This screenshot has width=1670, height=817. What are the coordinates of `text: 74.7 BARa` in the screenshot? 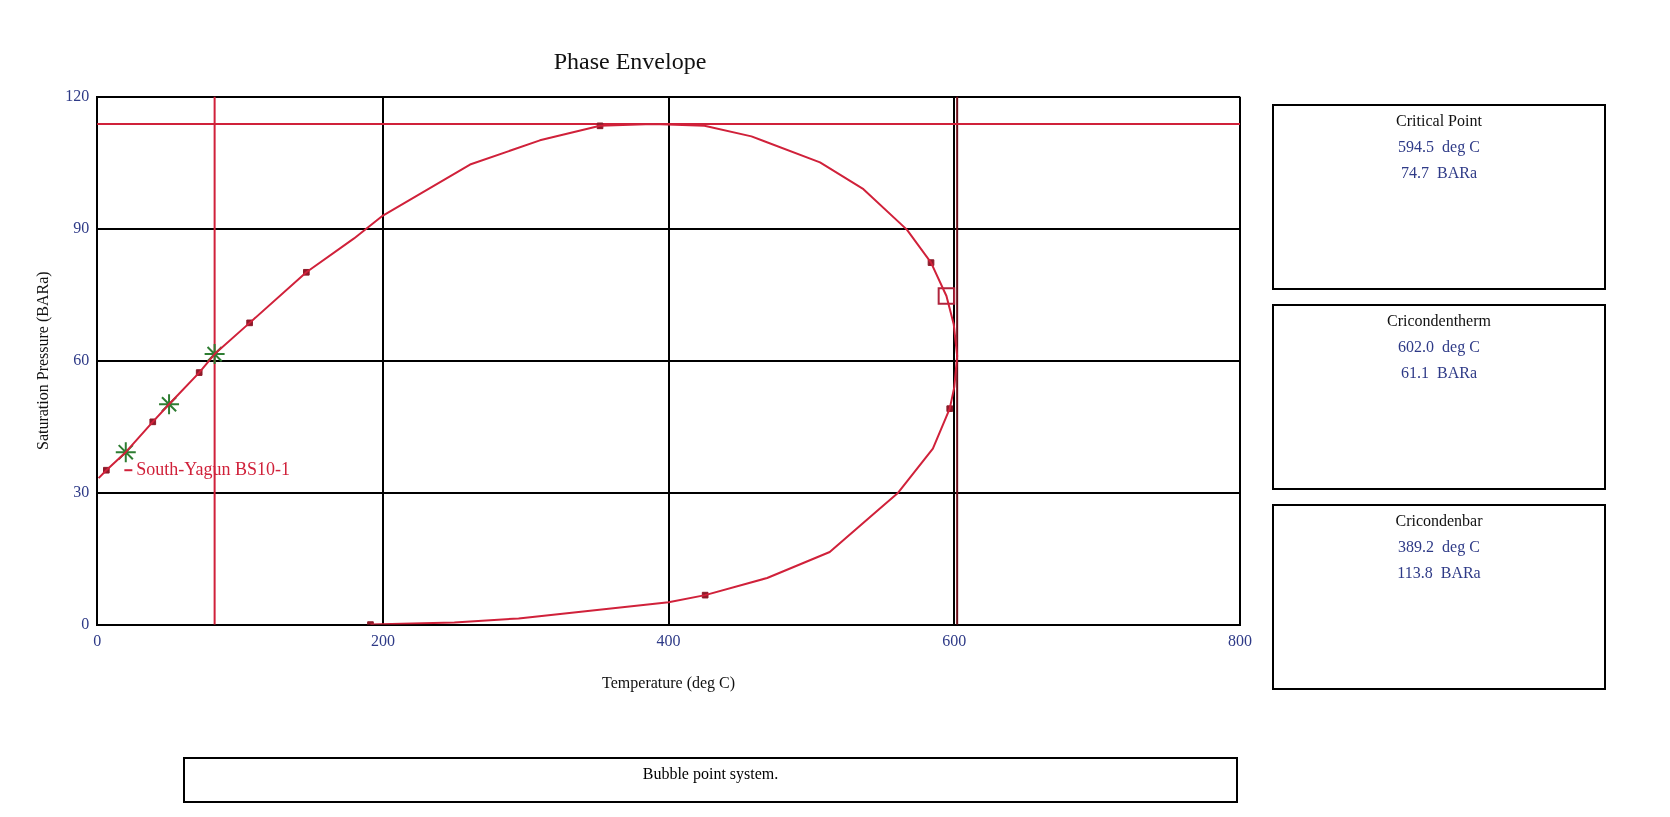 It's located at (1439, 173).